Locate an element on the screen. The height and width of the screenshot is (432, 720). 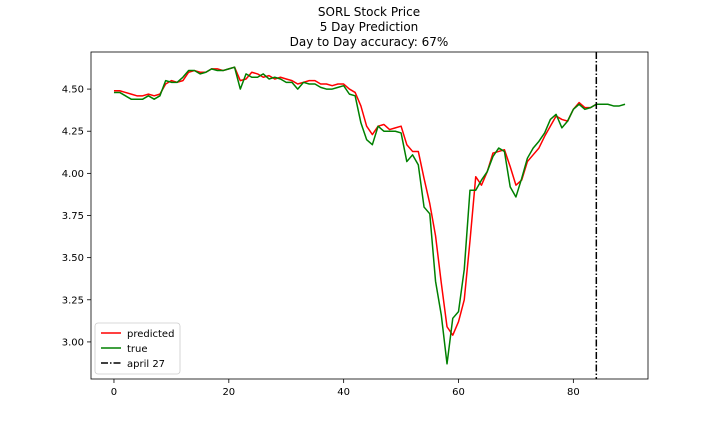
legend-label-true: true is located at coordinates (137, 349).